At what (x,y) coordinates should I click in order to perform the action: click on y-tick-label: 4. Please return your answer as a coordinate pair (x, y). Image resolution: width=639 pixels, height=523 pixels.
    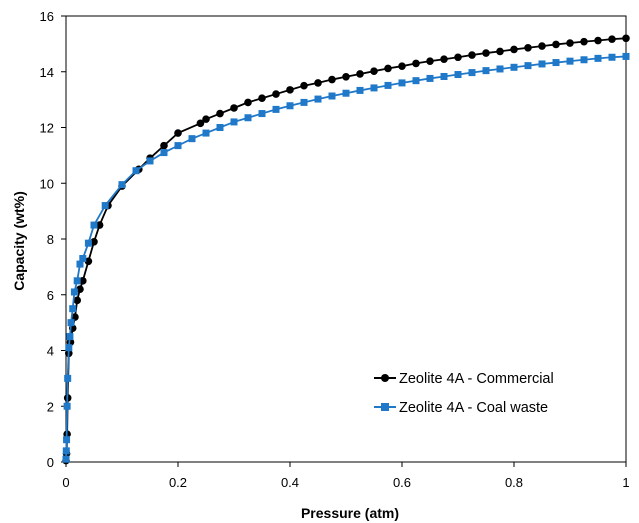
    Looking at the image, I should click on (50, 351).